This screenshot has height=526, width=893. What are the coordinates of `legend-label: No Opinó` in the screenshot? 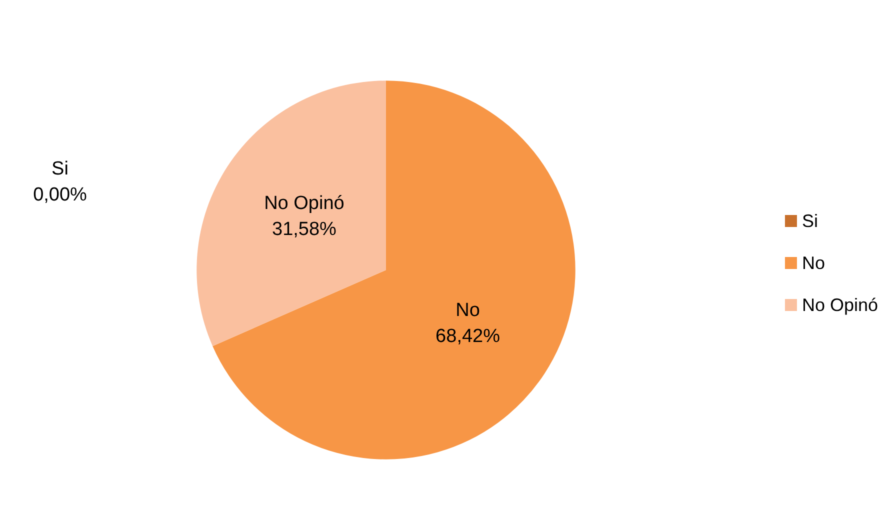 It's located at (840, 305).